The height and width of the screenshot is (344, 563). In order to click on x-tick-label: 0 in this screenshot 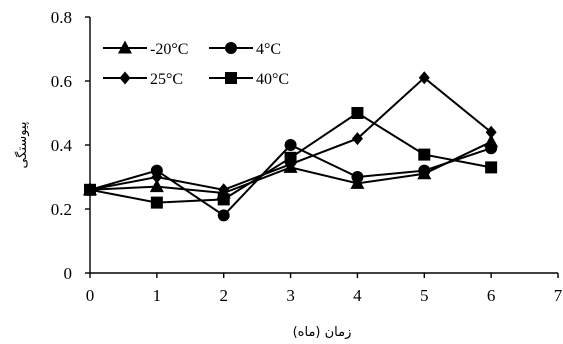, I will do `click(90, 295)`.